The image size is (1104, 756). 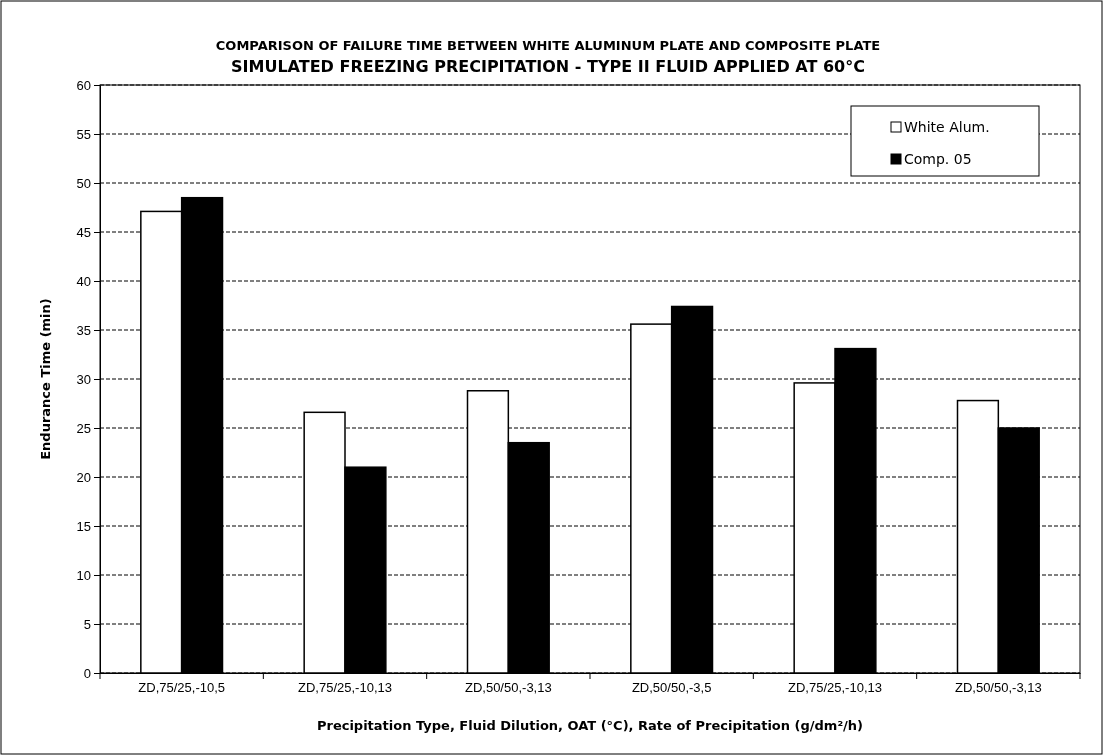 I want to click on y-tick-label: 60, so click(x=83, y=85).